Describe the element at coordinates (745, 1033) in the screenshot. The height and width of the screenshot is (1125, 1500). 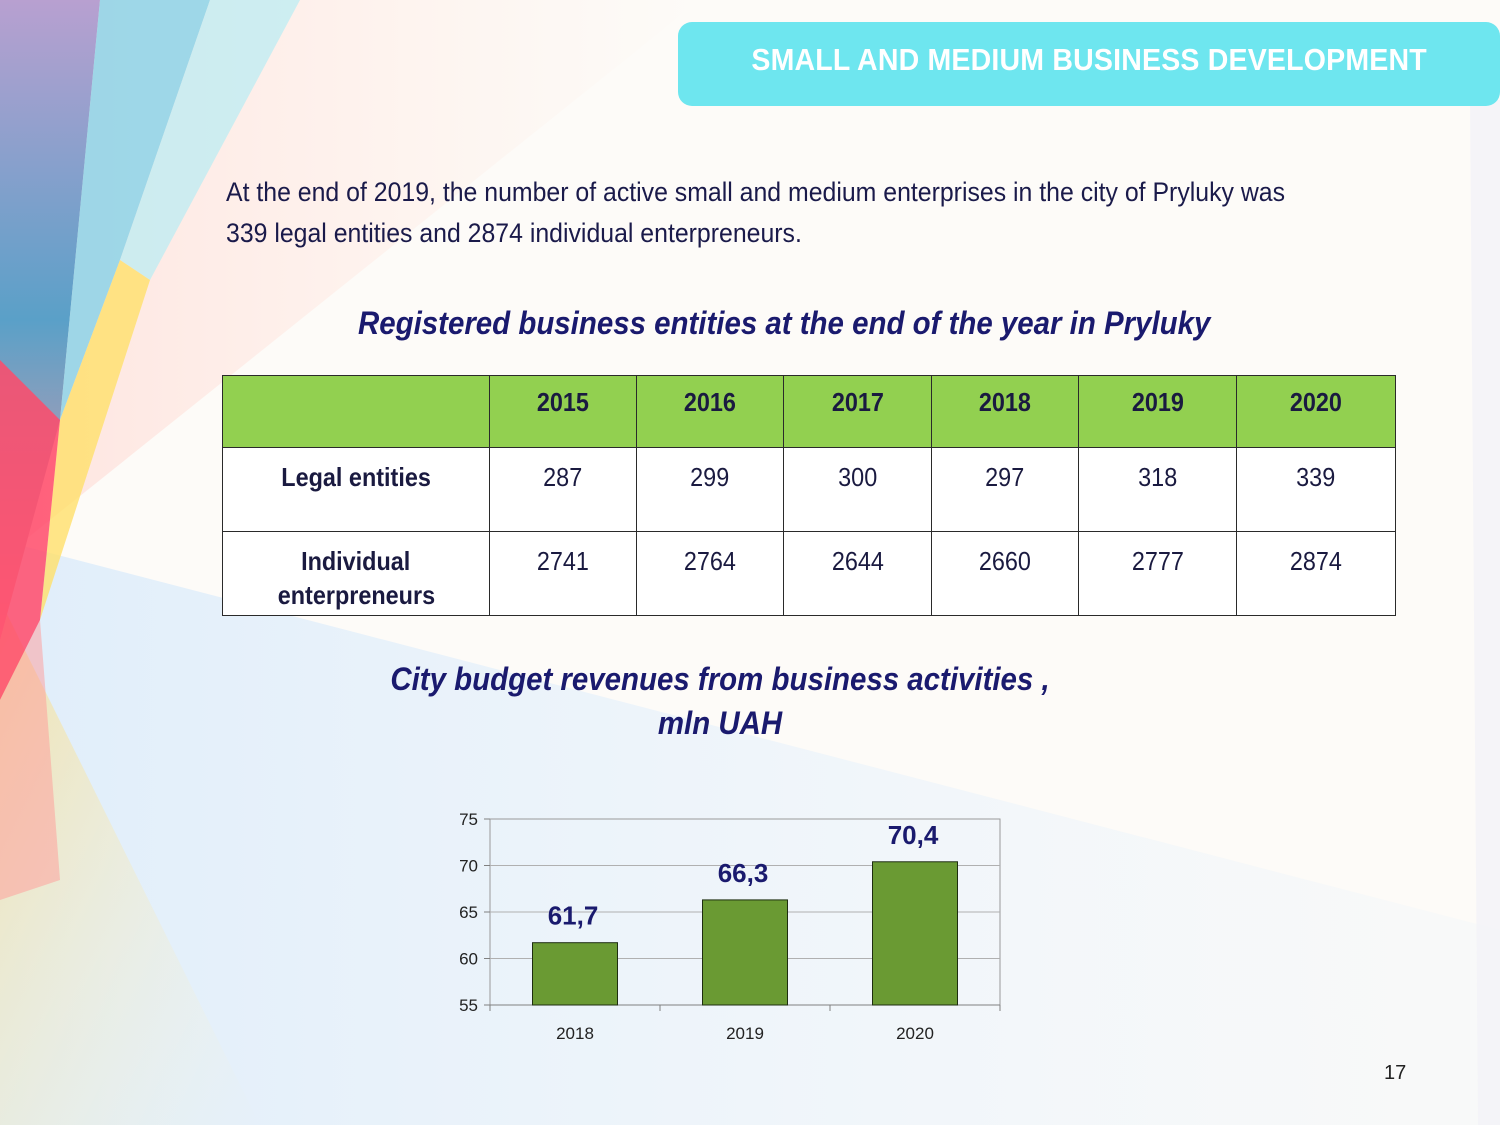
I see `x-tick-label: 2019` at that location.